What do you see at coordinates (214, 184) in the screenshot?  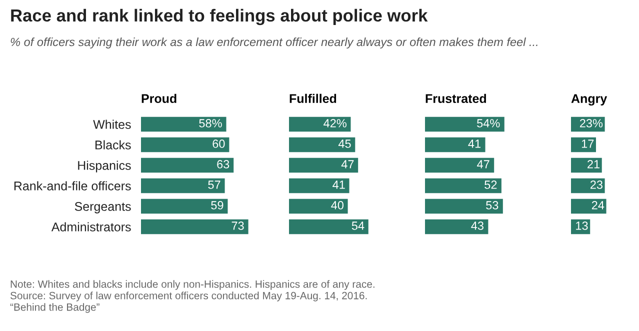 I see `data-label: 57` at bounding box center [214, 184].